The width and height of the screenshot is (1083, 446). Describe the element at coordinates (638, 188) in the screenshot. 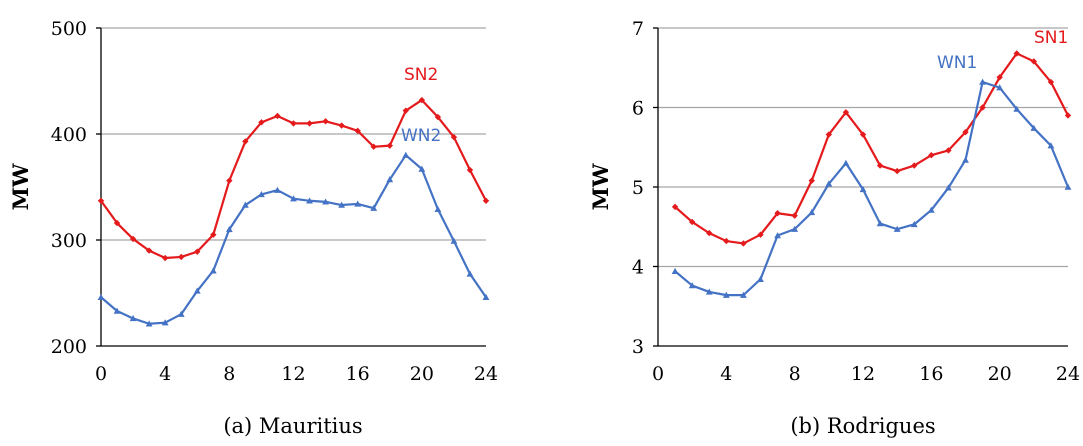

I see `y-tick-label: 5` at that location.